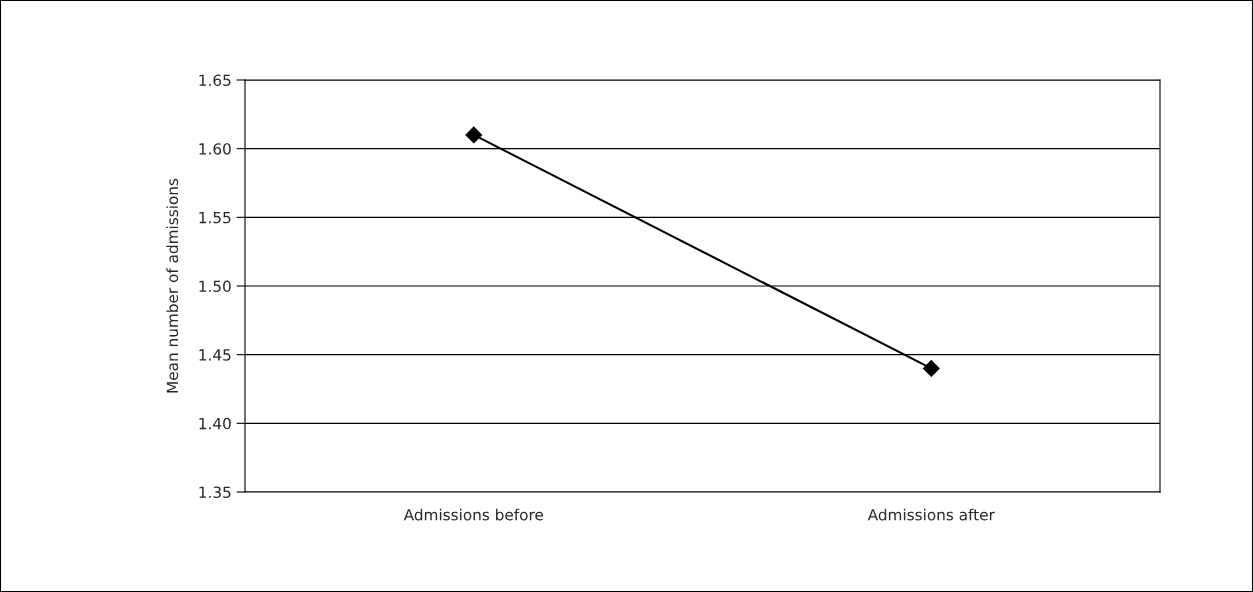 This screenshot has height=592, width=1253. What do you see at coordinates (215, 492) in the screenshot?
I see `y-tick-label: 1.35` at bounding box center [215, 492].